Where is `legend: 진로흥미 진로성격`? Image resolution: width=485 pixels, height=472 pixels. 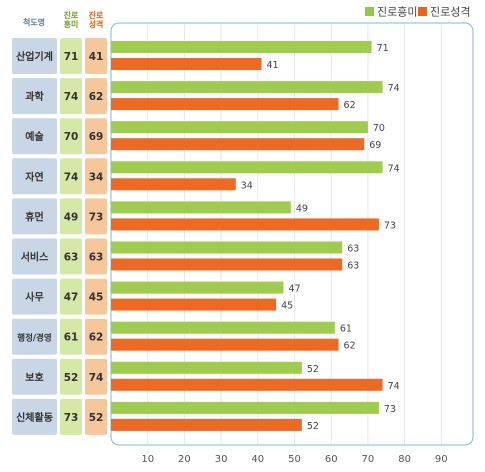
legend: 진로흥미 진로성격 is located at coordinates (417, 12).